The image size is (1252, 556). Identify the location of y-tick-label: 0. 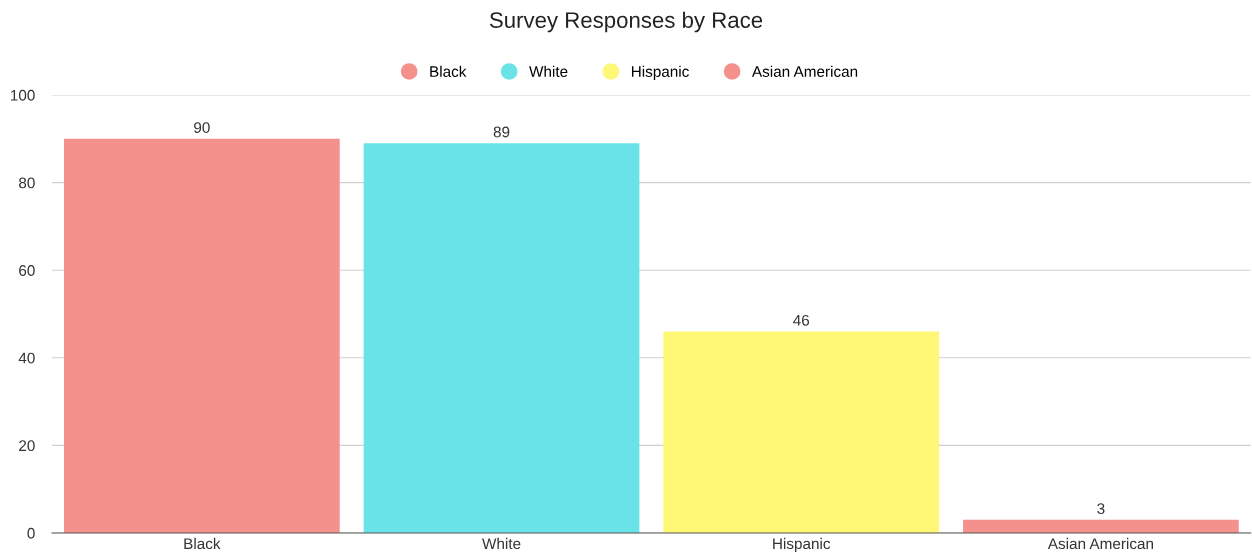
(31, 533).